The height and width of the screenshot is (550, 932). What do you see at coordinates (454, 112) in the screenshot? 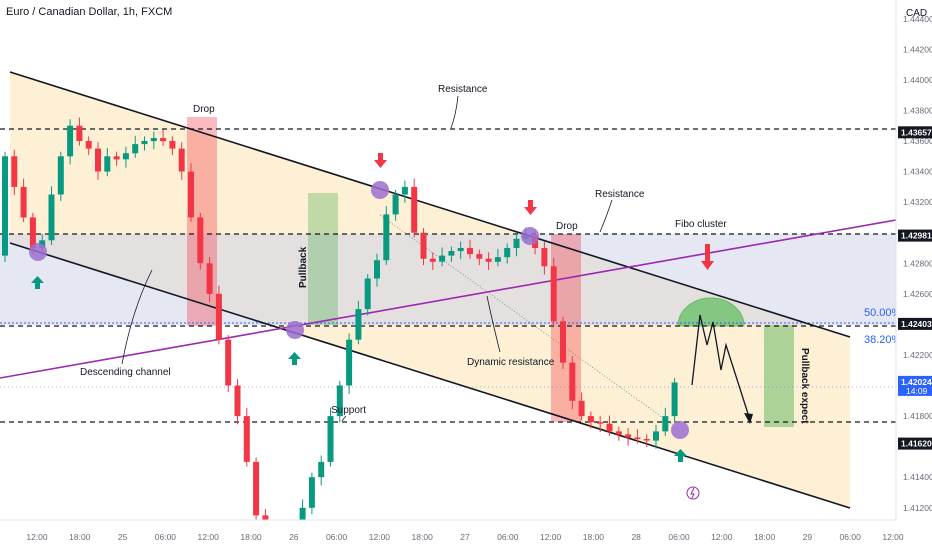
I see `resistance-top-pointer` at bounding box center [454, 112].